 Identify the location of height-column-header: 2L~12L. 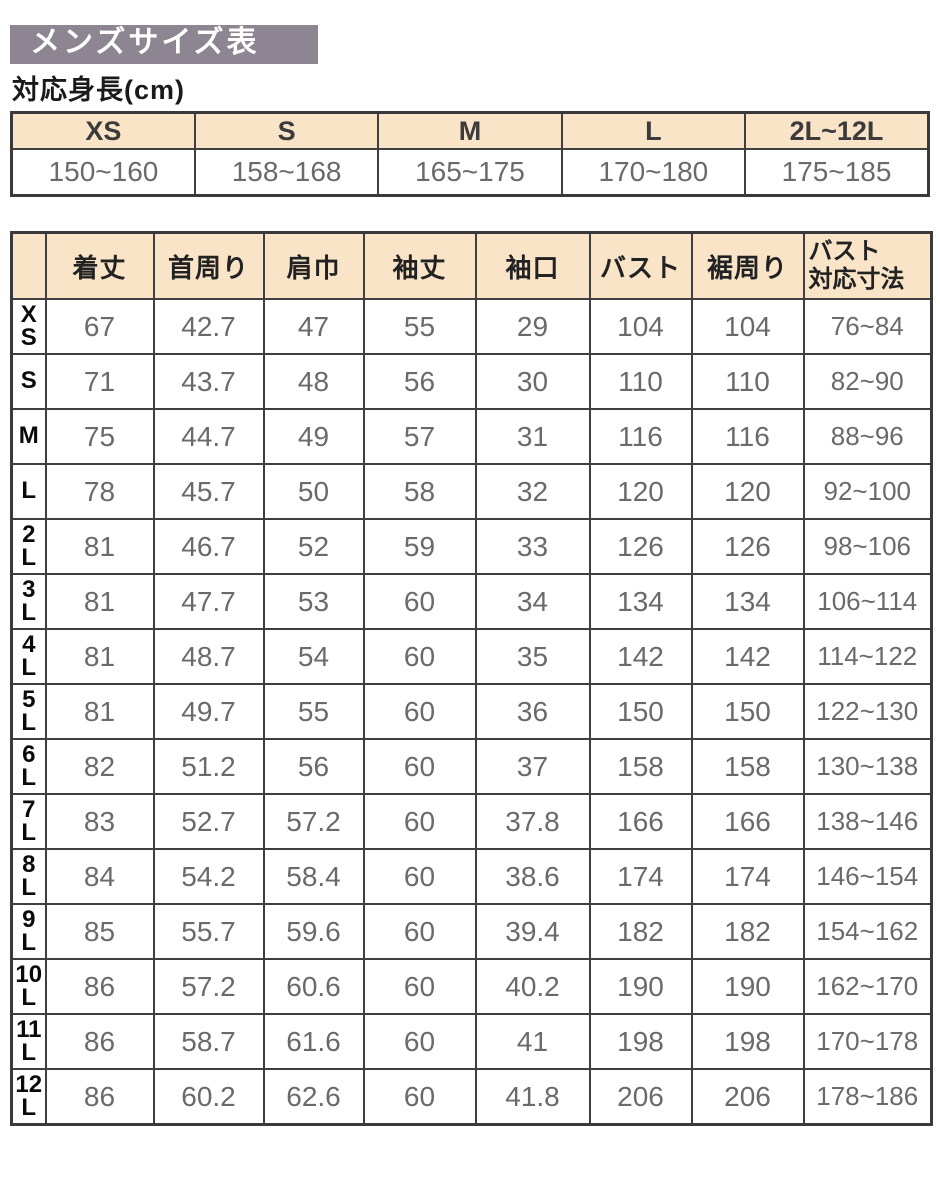
(837, 130).